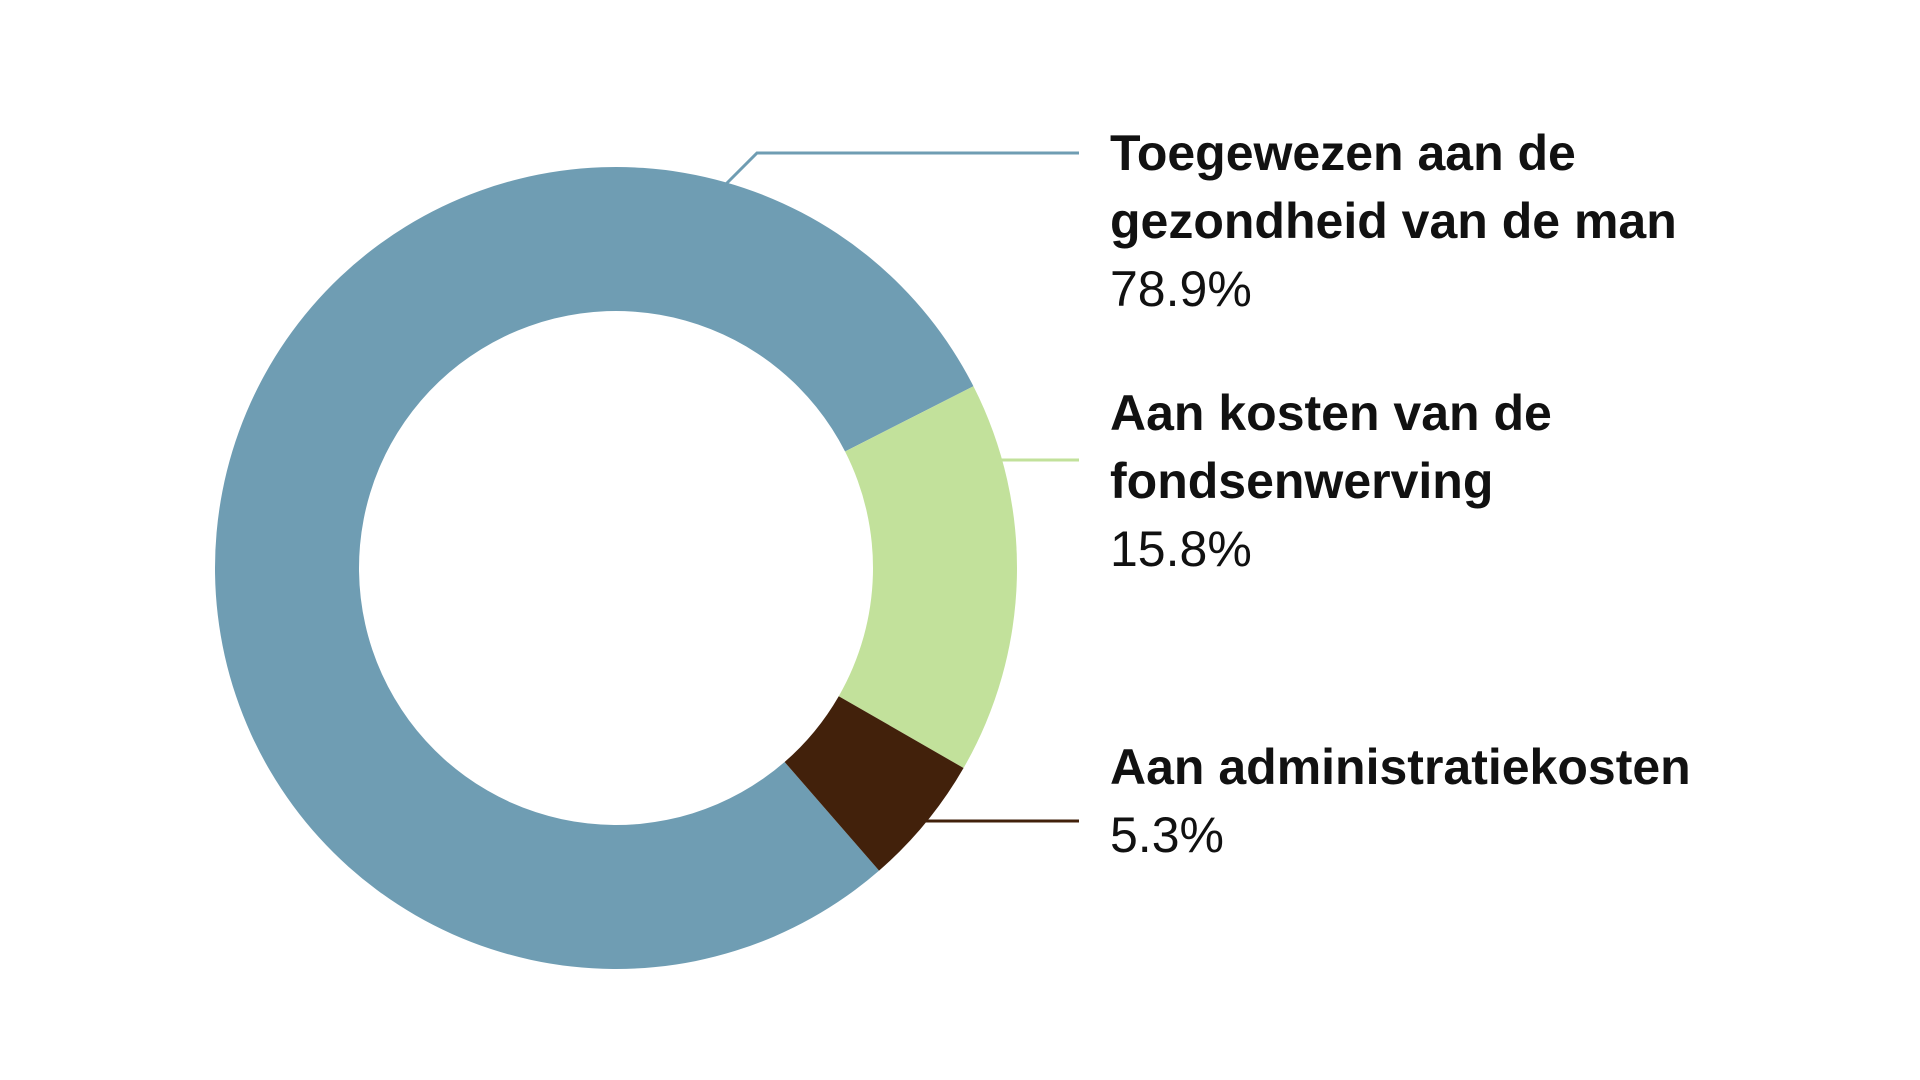  Describe the element at coordinates (901, 169) in the screenshot. I see `leader-line` at that location.